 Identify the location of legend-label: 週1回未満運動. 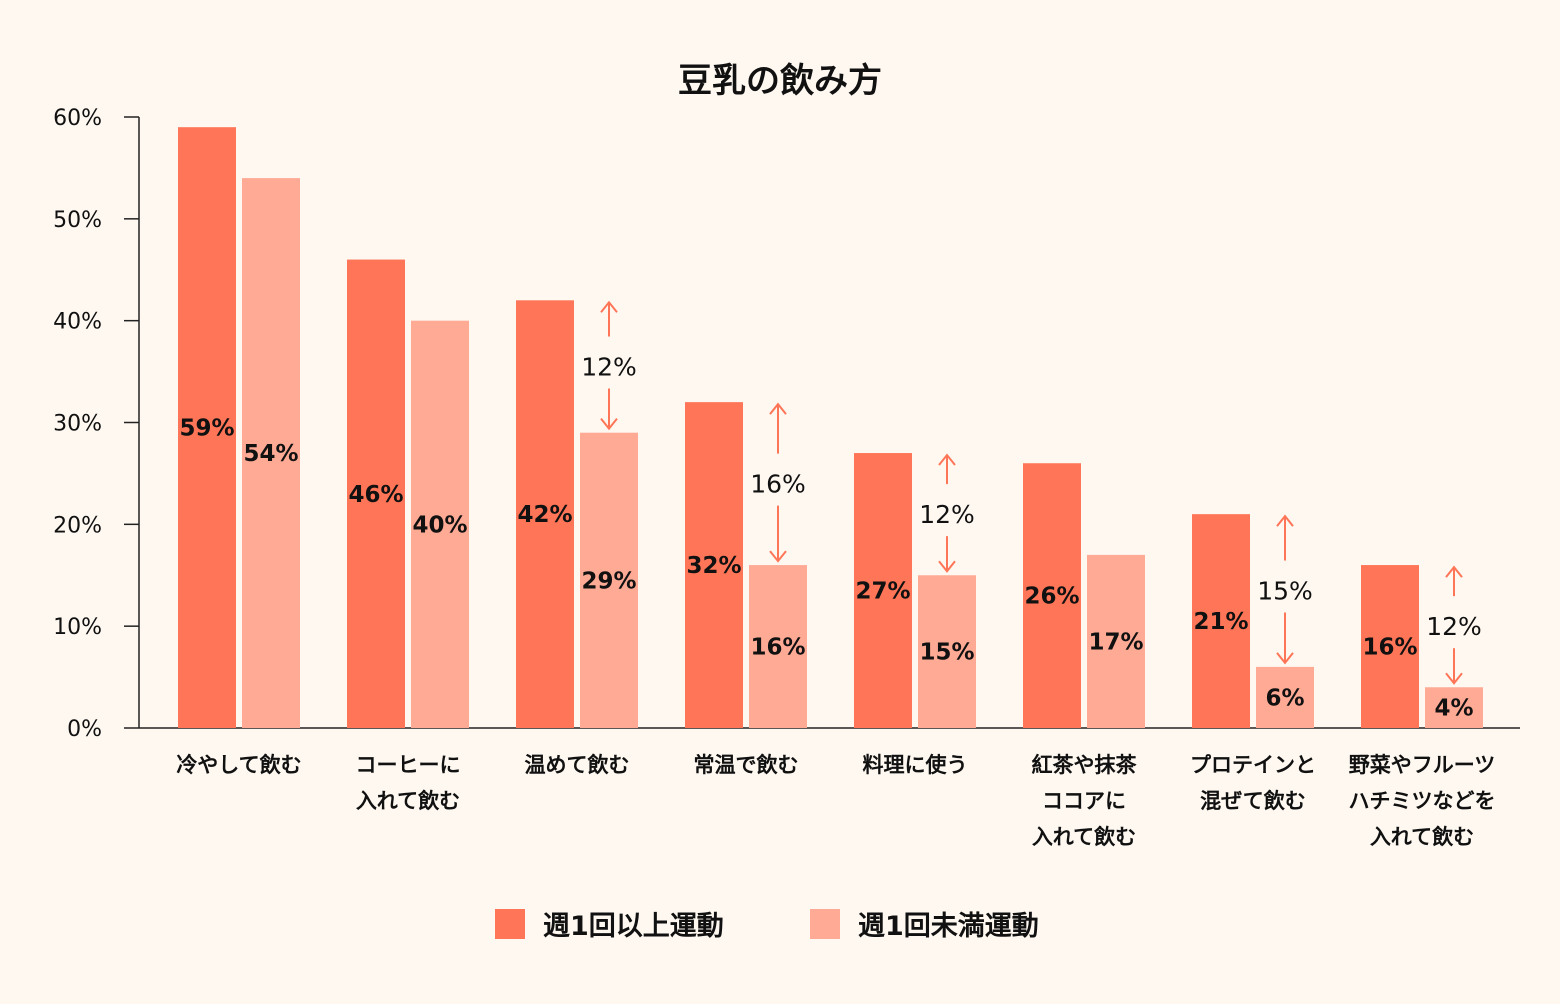
(948, 926).